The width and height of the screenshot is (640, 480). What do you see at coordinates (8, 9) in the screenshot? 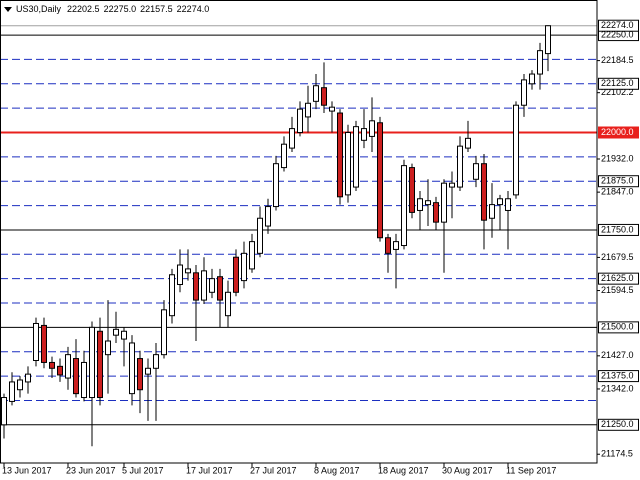
I see `menu-icon` at bounding box center [8, 9].